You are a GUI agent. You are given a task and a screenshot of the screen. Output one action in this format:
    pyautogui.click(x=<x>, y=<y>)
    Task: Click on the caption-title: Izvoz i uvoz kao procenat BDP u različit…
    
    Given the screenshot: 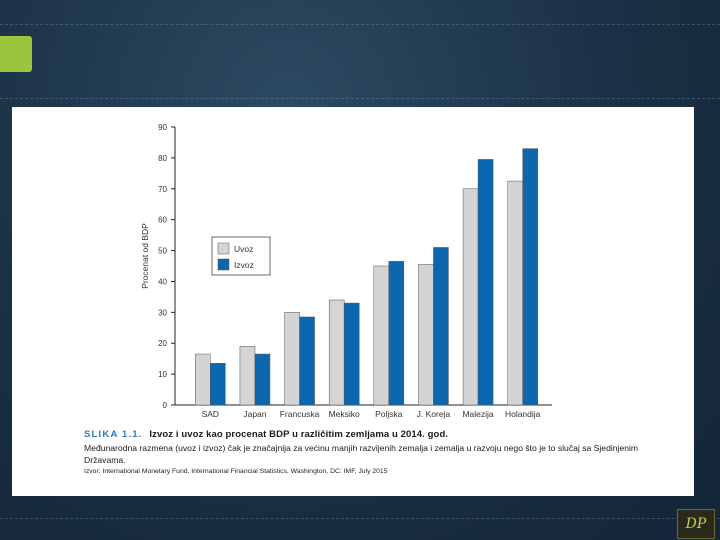 What is the action you would take?
    pyautogui.click(x=299, y=434)
    